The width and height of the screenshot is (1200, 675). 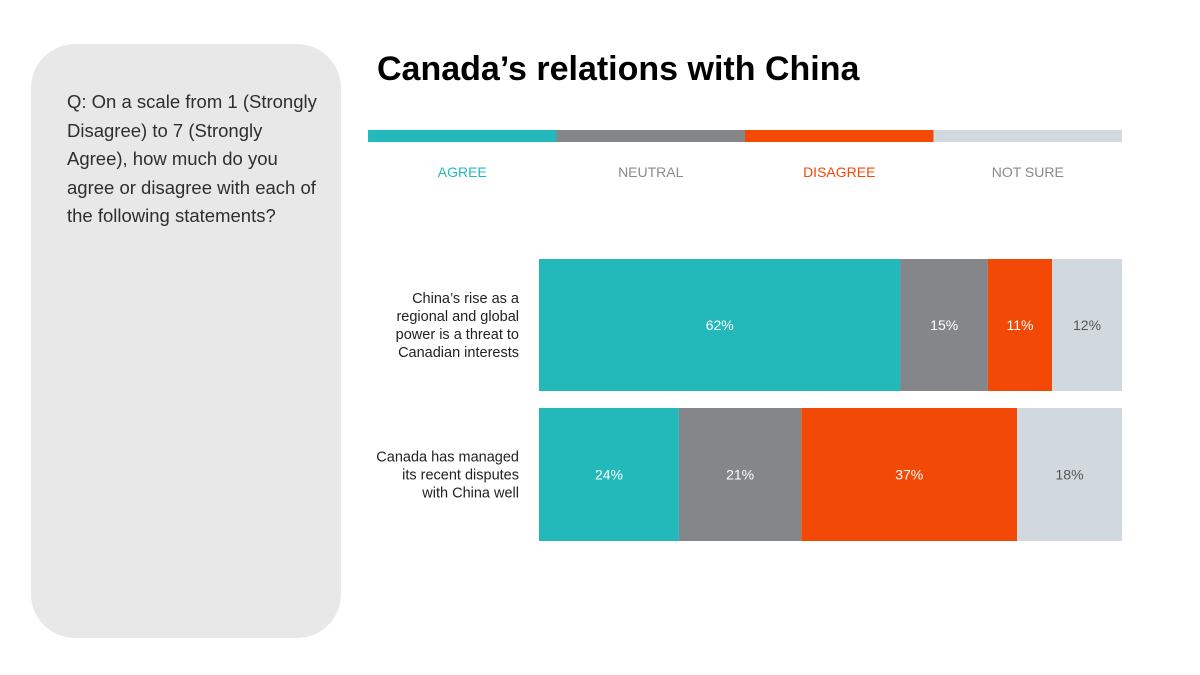 I want to click on bar-value-label-1-2: 37%, so click(x=909, y=475).